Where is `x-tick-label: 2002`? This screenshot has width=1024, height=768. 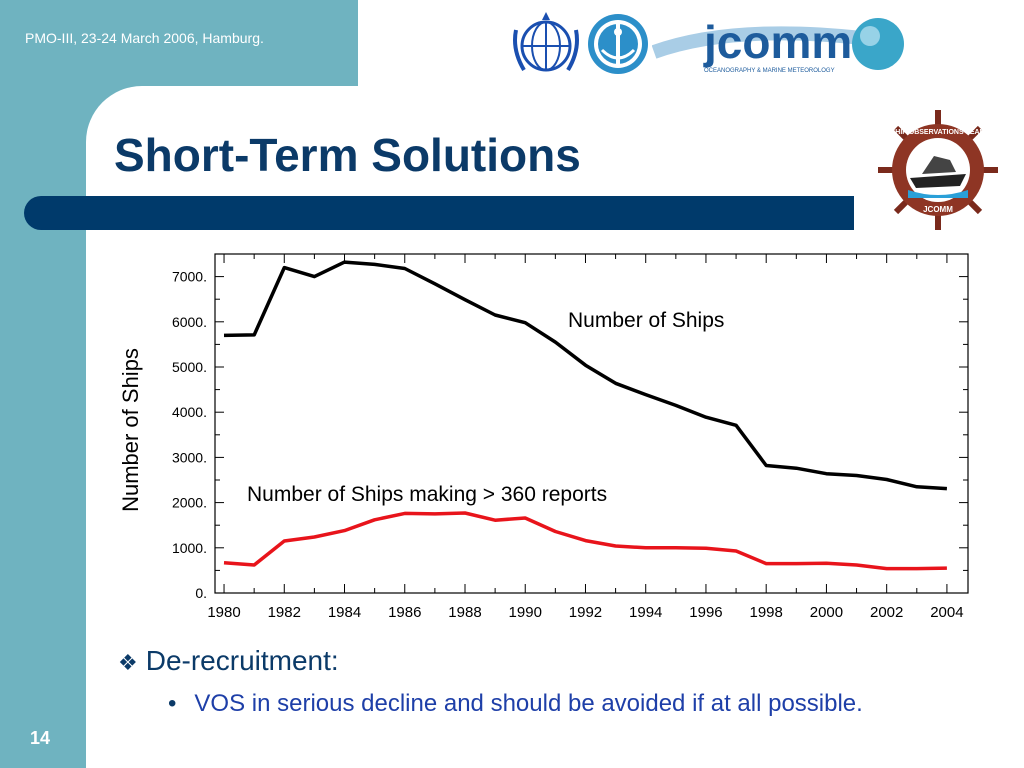 x-tick-label: 2002 is located at coordinates (886, 612).